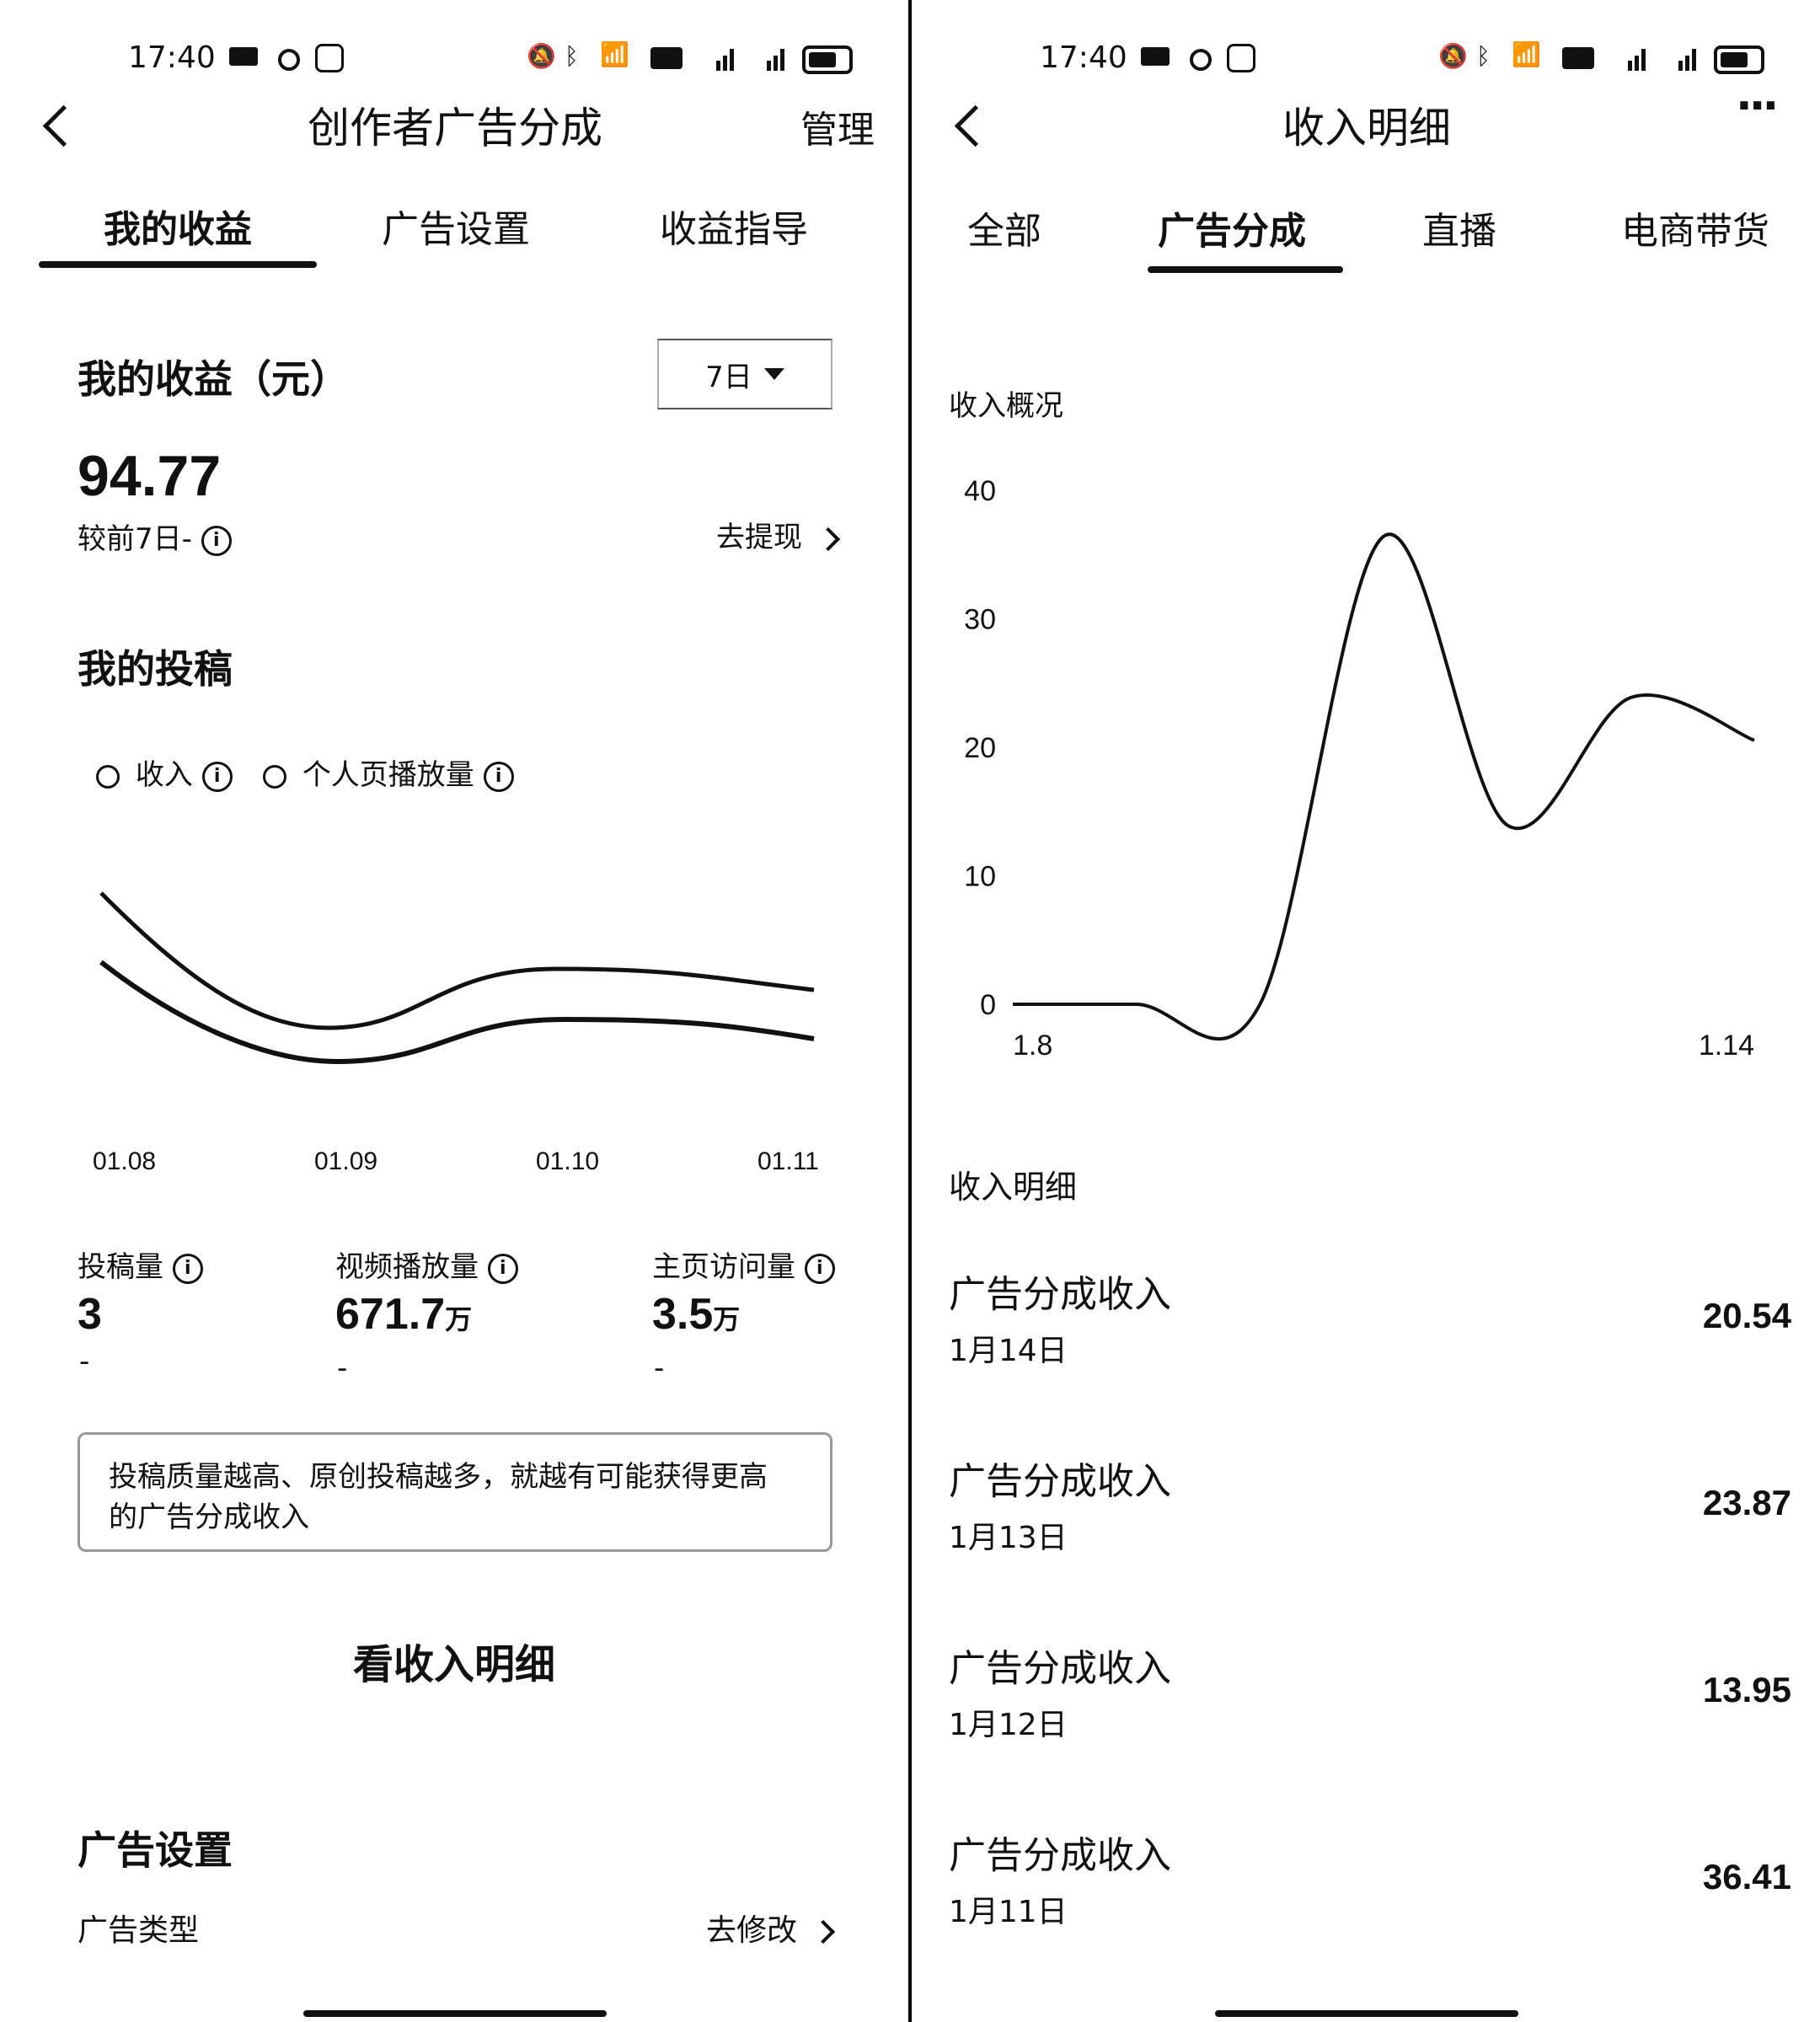 The image size is (1820, 2022). What do you see at coordinates (1459, 231) in the screenshot?
I see `tab-live: 直播` at bounding box center [1459, 231].